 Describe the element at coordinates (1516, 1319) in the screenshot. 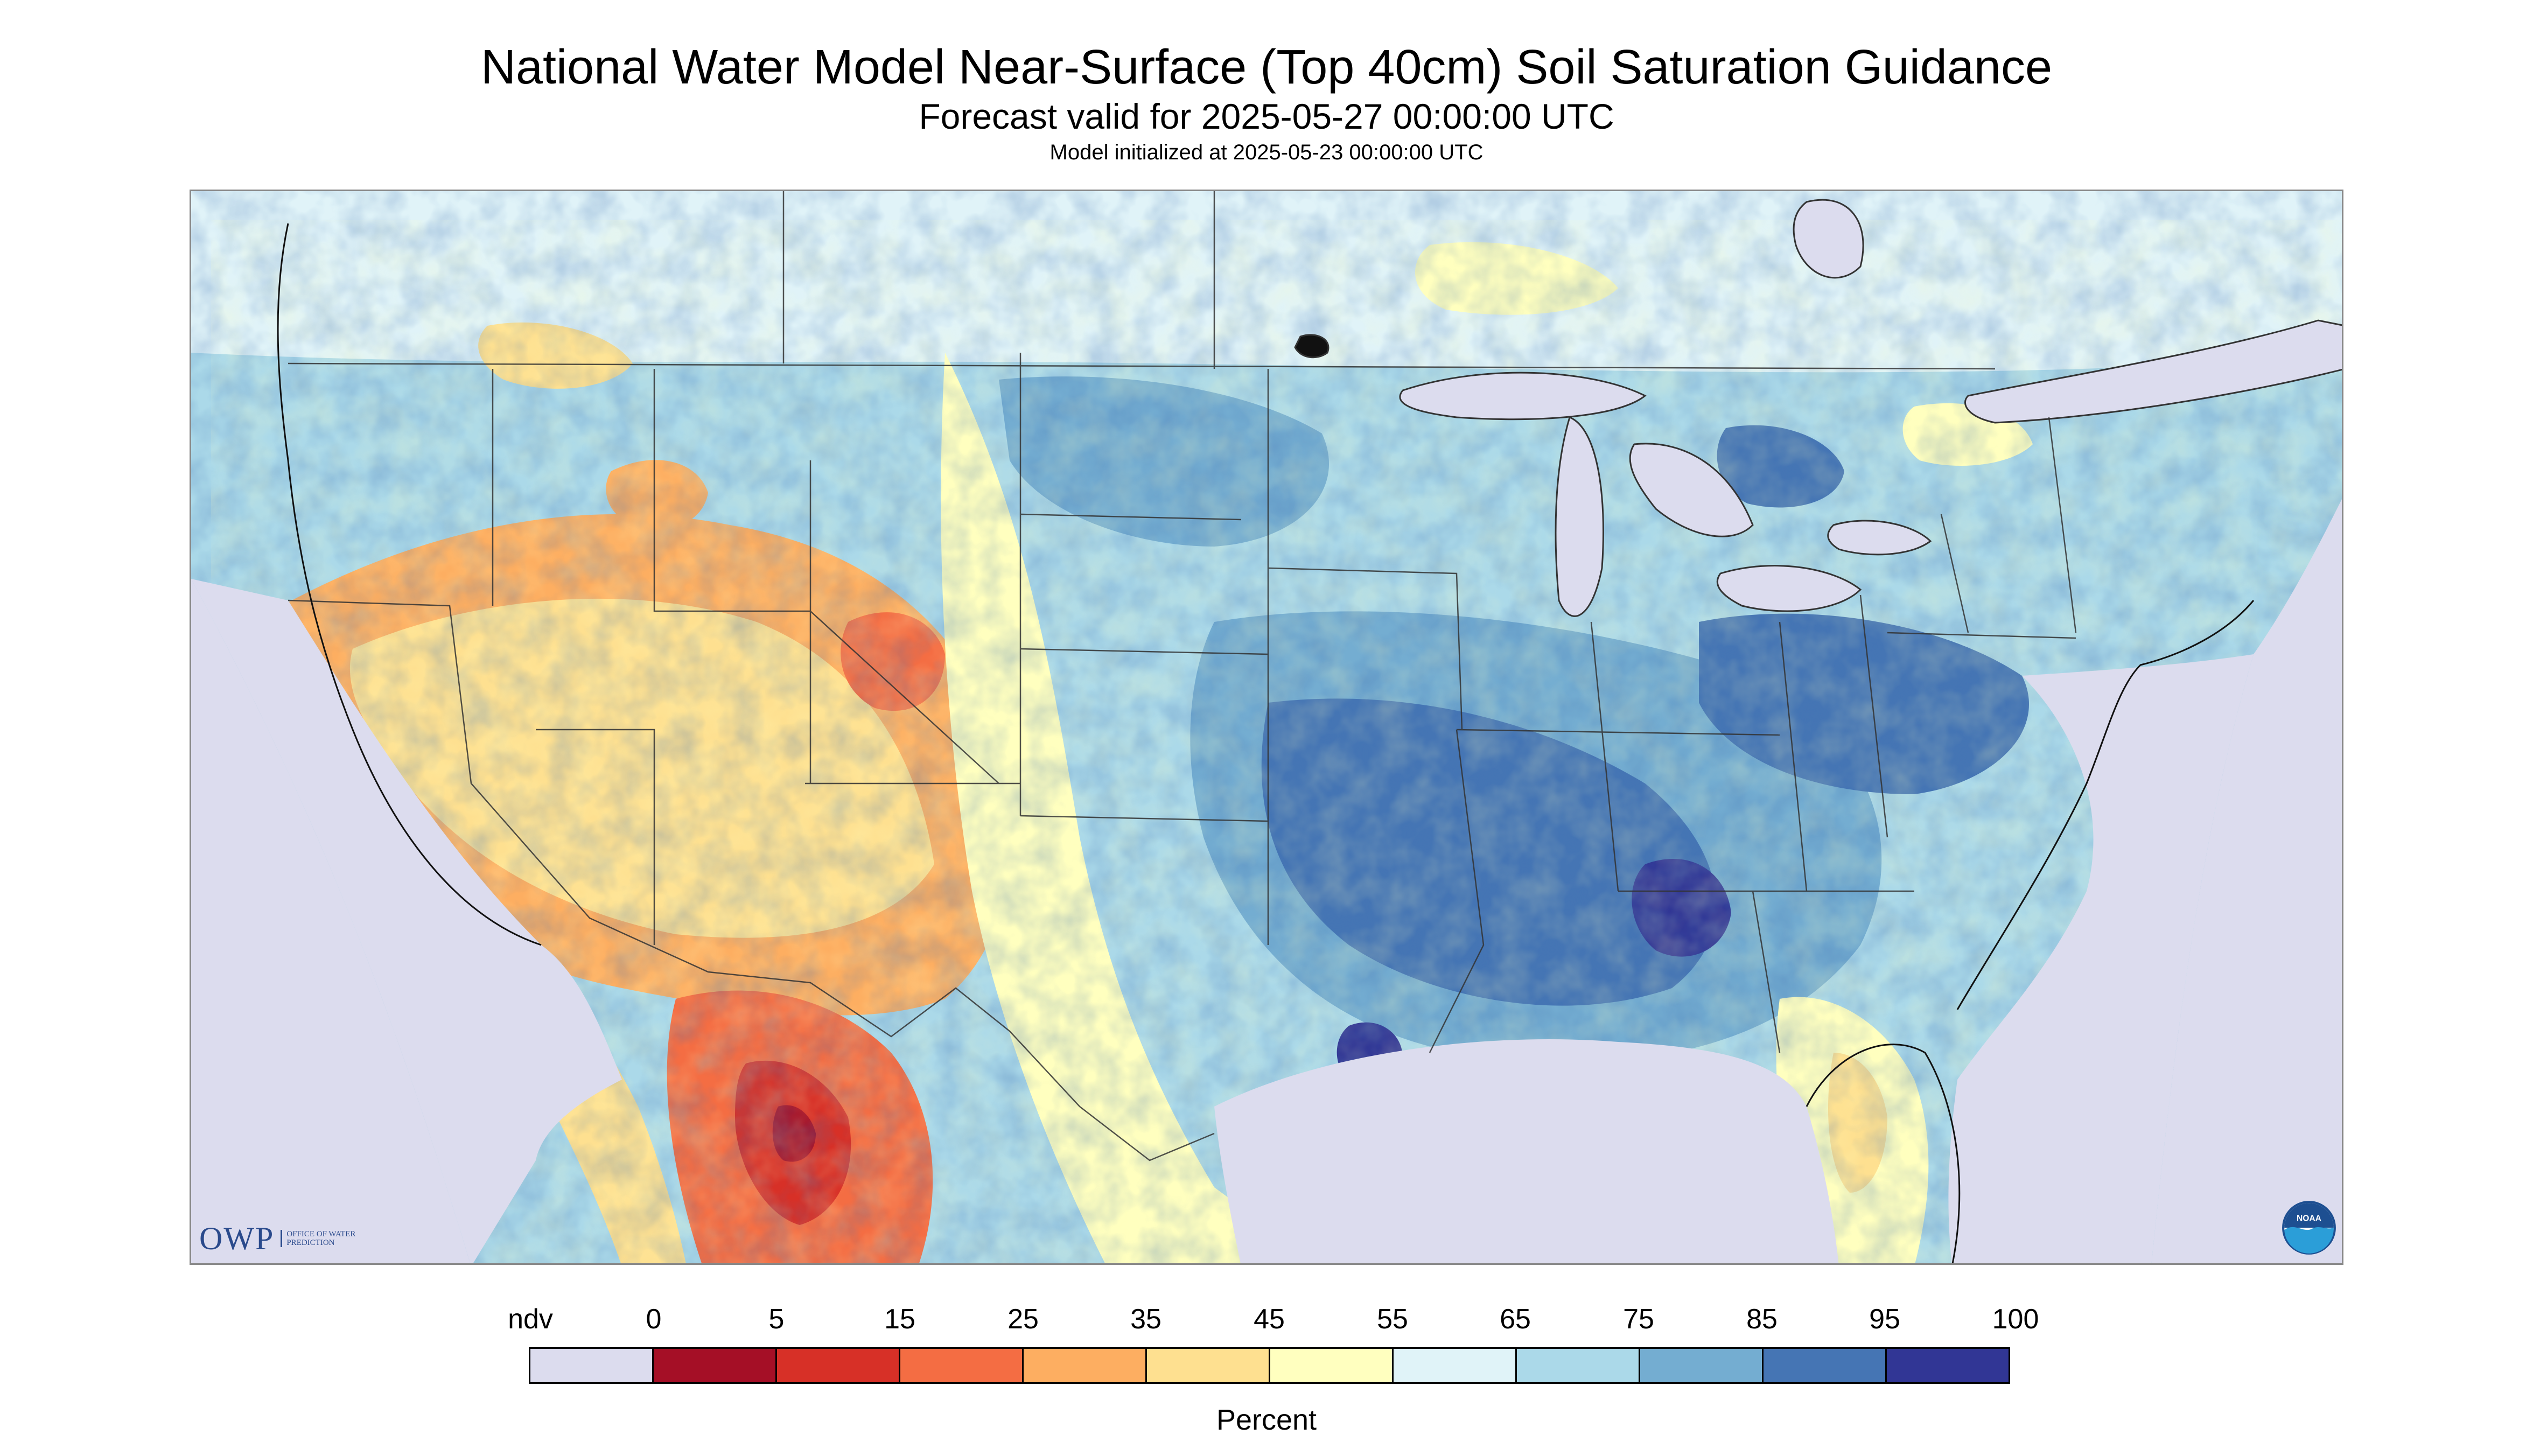

I see `legend-tick: 65` at that location.